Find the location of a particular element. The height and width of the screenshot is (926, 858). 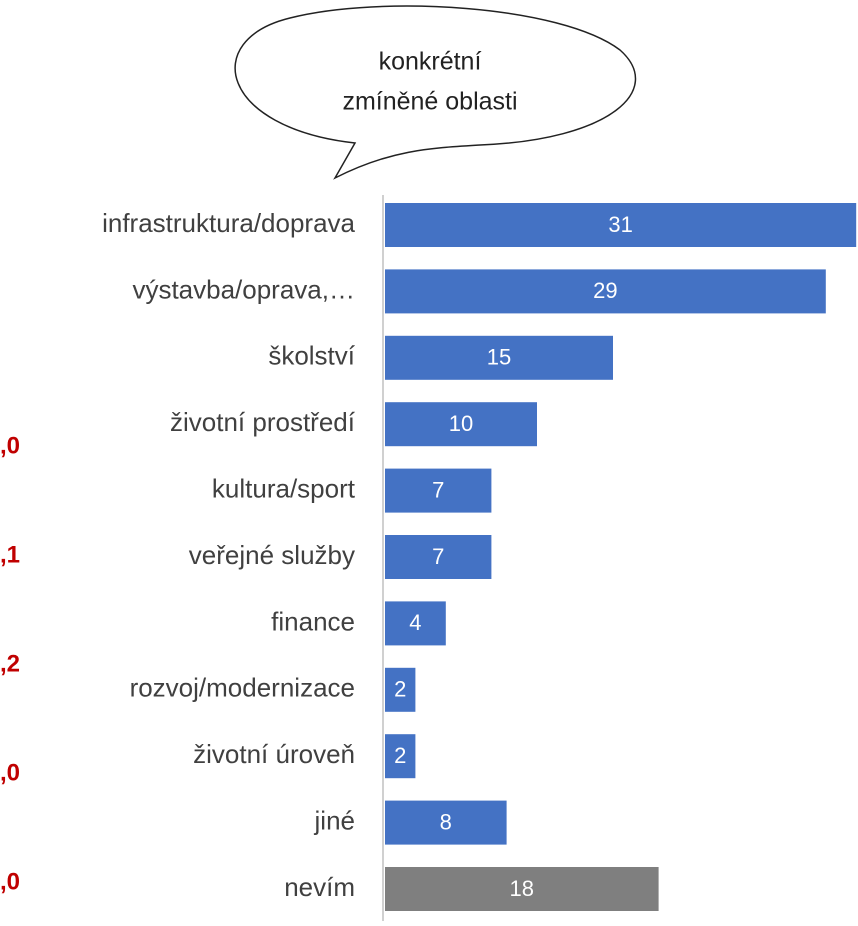

side-annotation: ,2 is located at coordinates (10, 663).